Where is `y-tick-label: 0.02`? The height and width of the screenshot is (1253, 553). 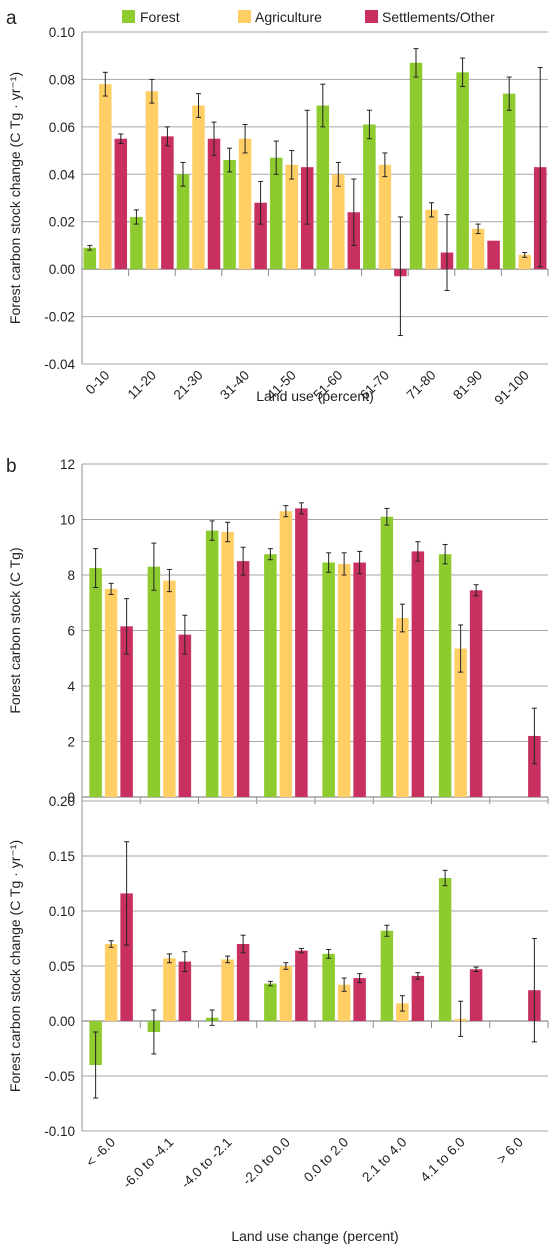 y-tick-label: 0.02 is located at coordinates (62, 222).